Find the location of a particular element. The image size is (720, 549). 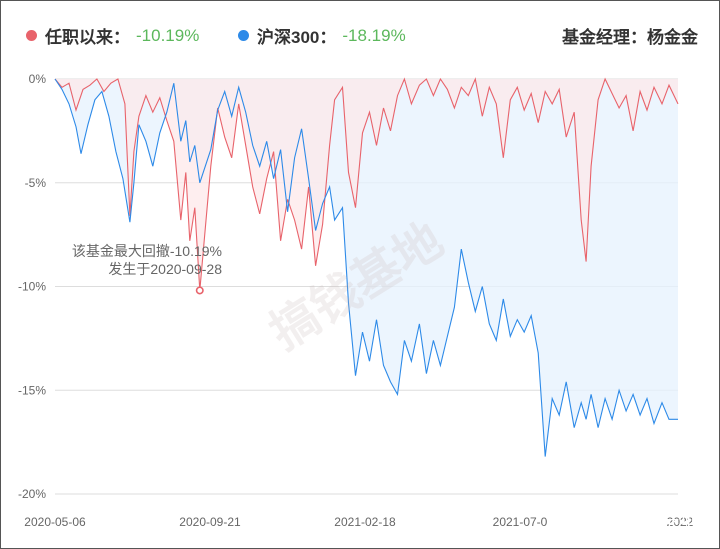

annotation-line-2: 发生于2020-09-28 is located at coordinates (165, 269).